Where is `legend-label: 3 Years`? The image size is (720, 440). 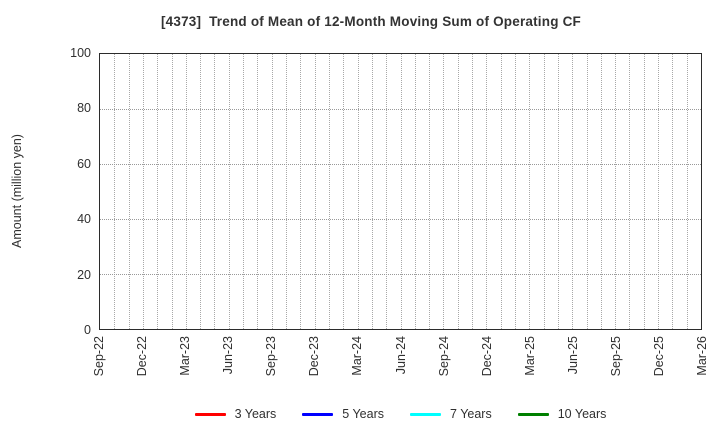 legend-label: 3 Years is located at coordinates (255, 414).